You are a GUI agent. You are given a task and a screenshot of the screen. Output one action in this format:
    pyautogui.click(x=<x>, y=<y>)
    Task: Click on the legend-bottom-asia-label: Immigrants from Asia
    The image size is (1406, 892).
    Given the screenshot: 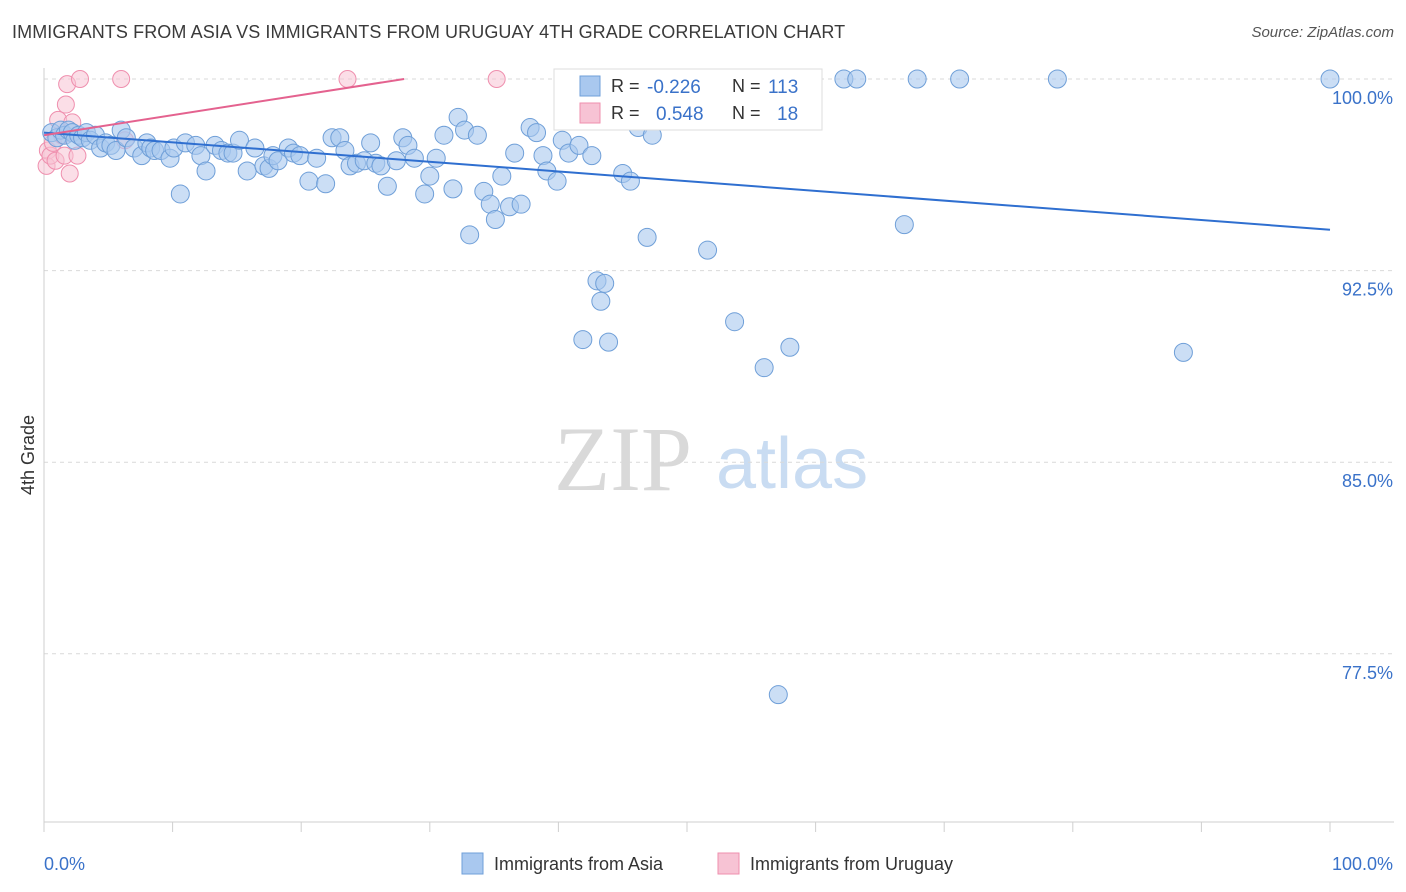 What is the action you would take?
    pyautogui.click(x=579, y=864)
    